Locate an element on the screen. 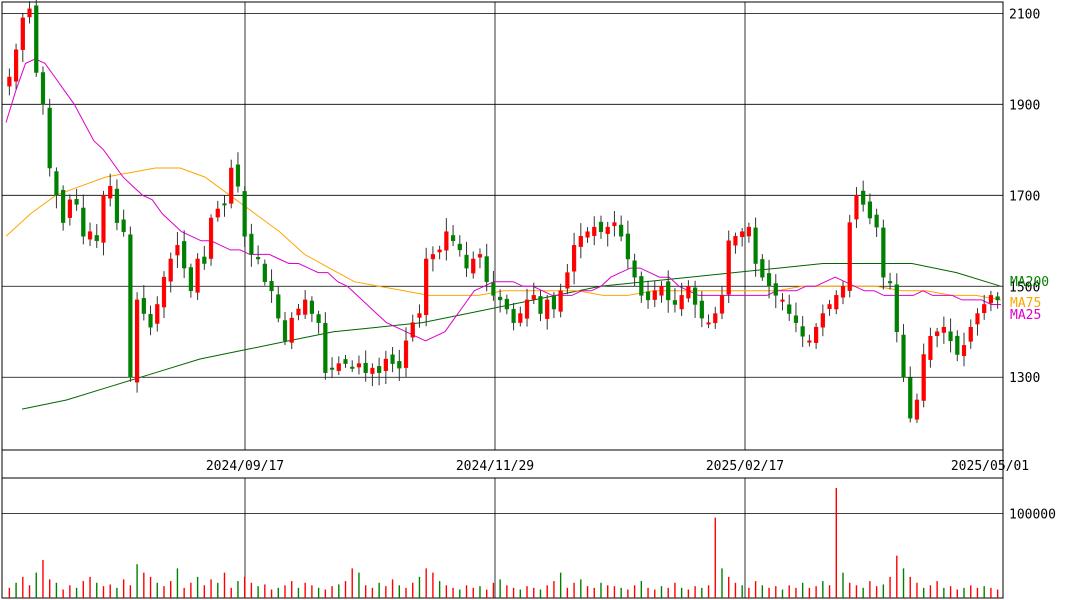  volume-axis: 100000 is located at coordinates (1032, 514).